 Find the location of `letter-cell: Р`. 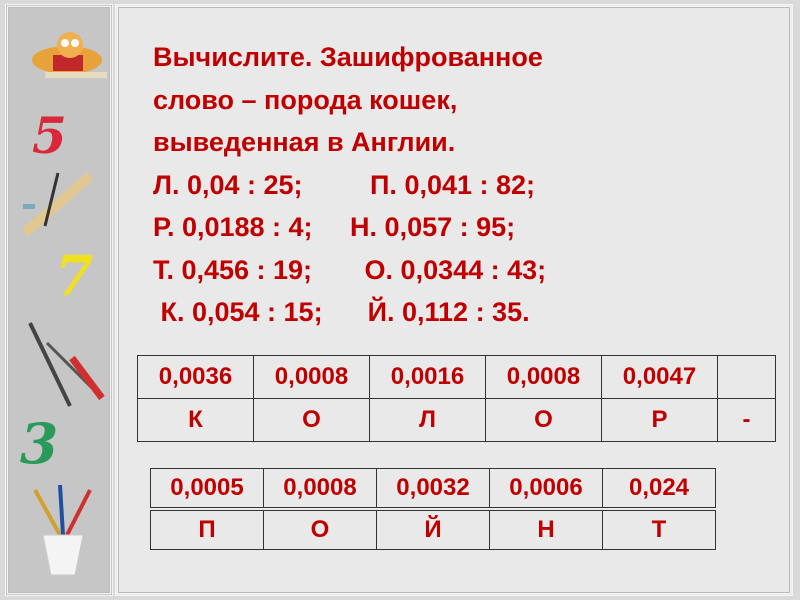

letter-cell: Р is located at coordinates (659, 420).